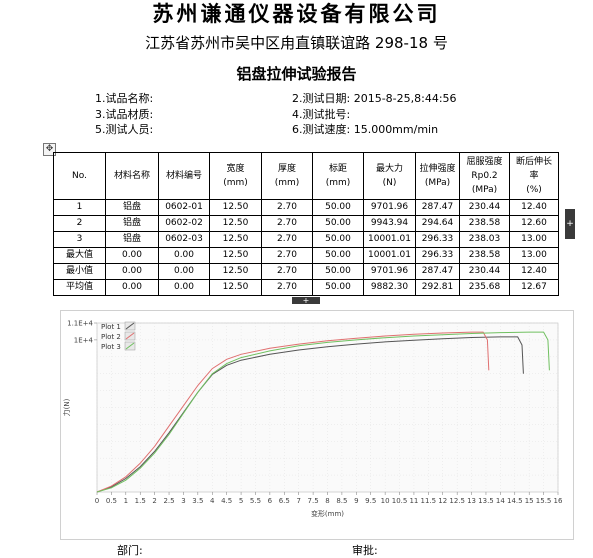 The width and height of the screenshot is (593, 558). Describe the element at coordinates (437, 176) in the screenshot. I see `table-header-cell: 拉伸强度 (MPa)` at that location.